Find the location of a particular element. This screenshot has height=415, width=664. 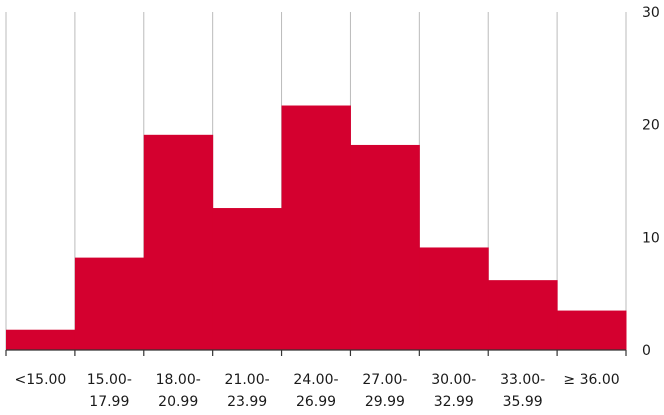

y-tick-label: 20 is located at coordinates (651, 126).